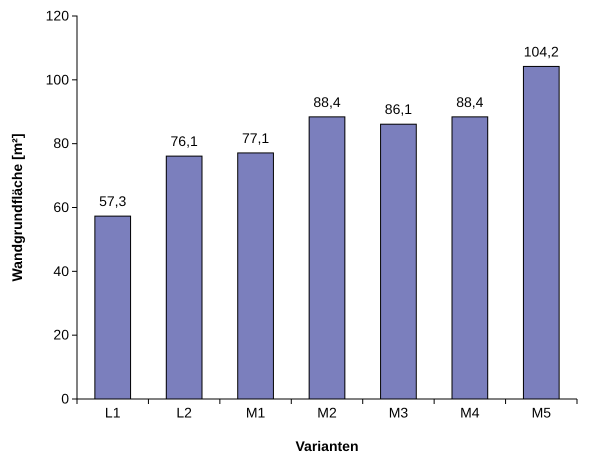  I want to click on x-tick-label: M4, so click(470, 412).